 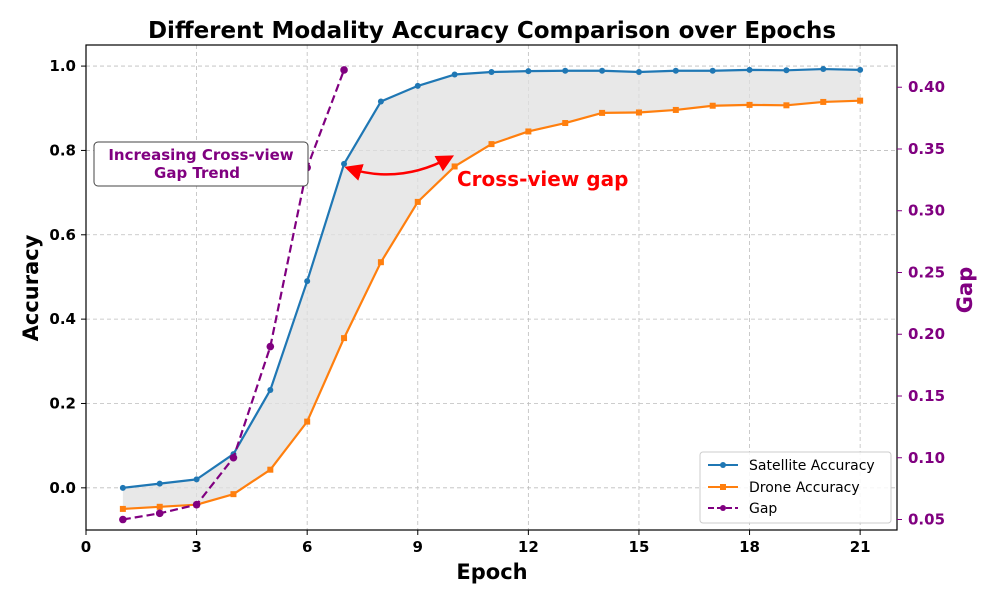 What do you see at coordinates (926, 396) in the screenshot?
I see `y2-tick-label: 0.15` at bounding box center [926, 396].